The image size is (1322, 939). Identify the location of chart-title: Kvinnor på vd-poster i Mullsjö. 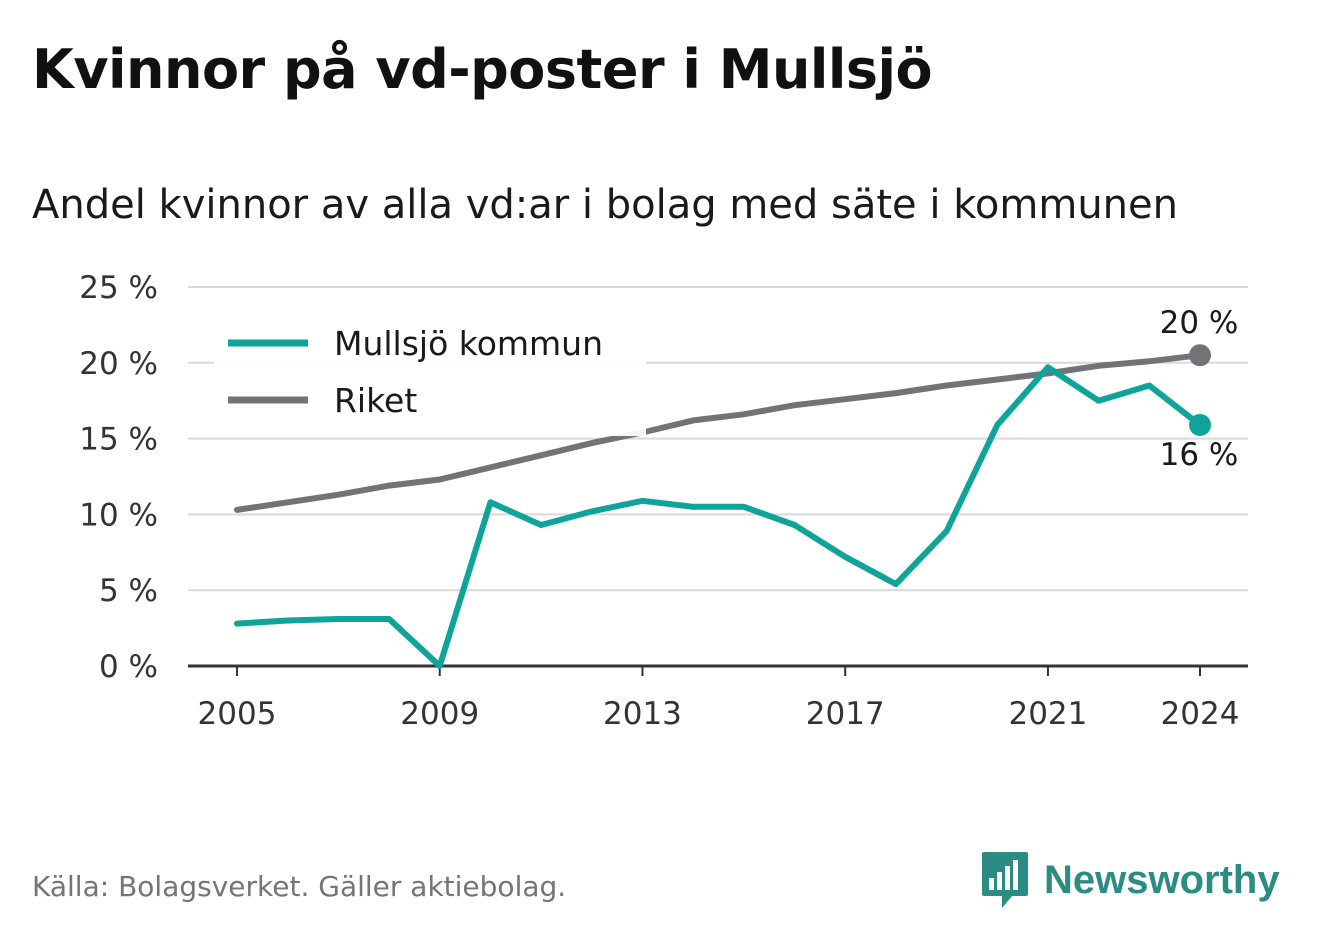
(482, 69).